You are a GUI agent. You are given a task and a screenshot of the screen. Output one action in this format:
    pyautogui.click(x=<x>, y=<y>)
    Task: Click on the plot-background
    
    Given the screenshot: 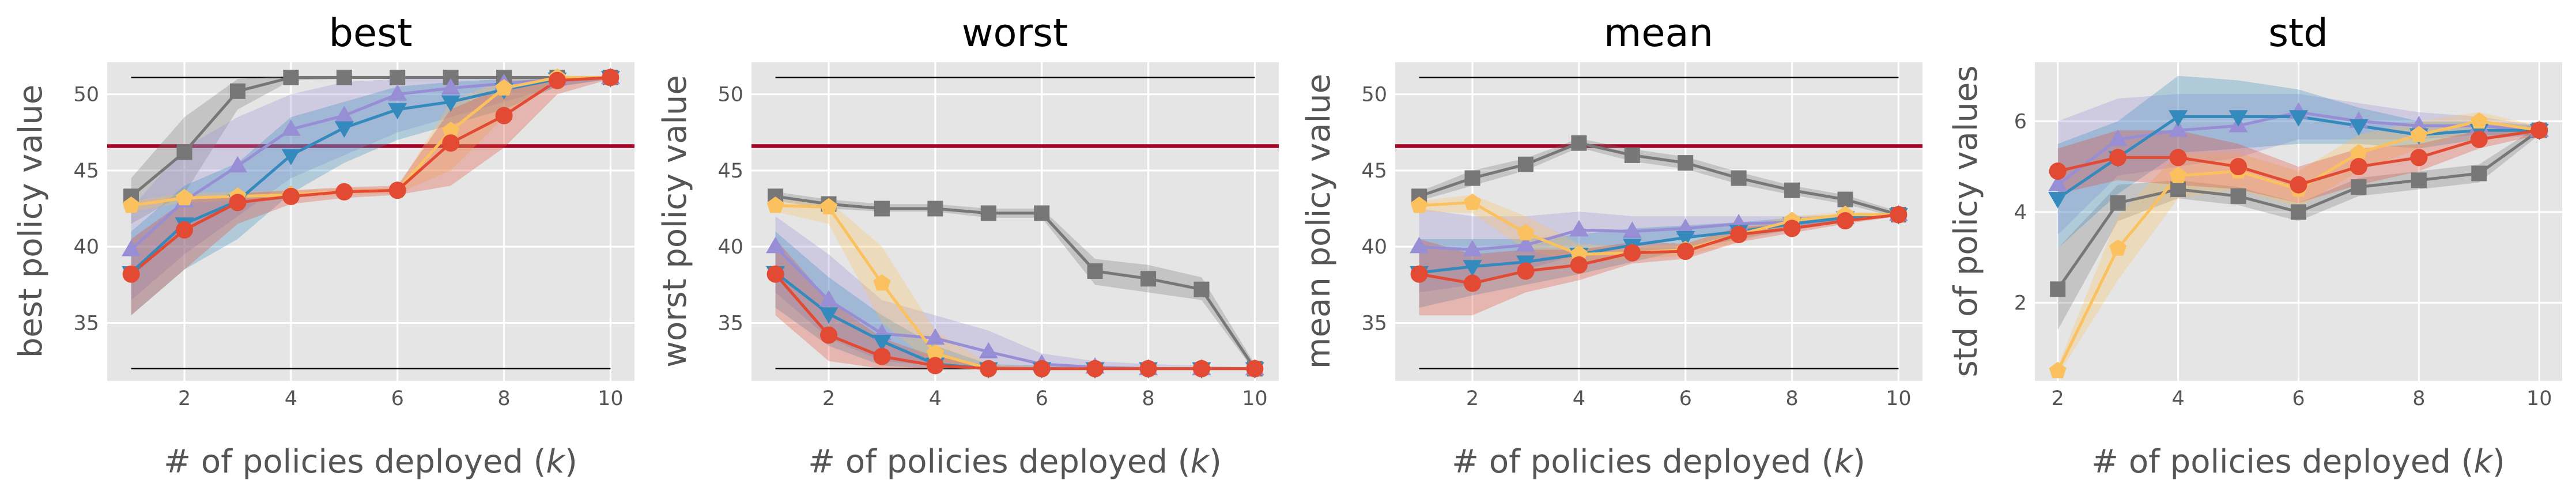 What is the action you would take?
    pyautogui.click(x=370, y=221)
    